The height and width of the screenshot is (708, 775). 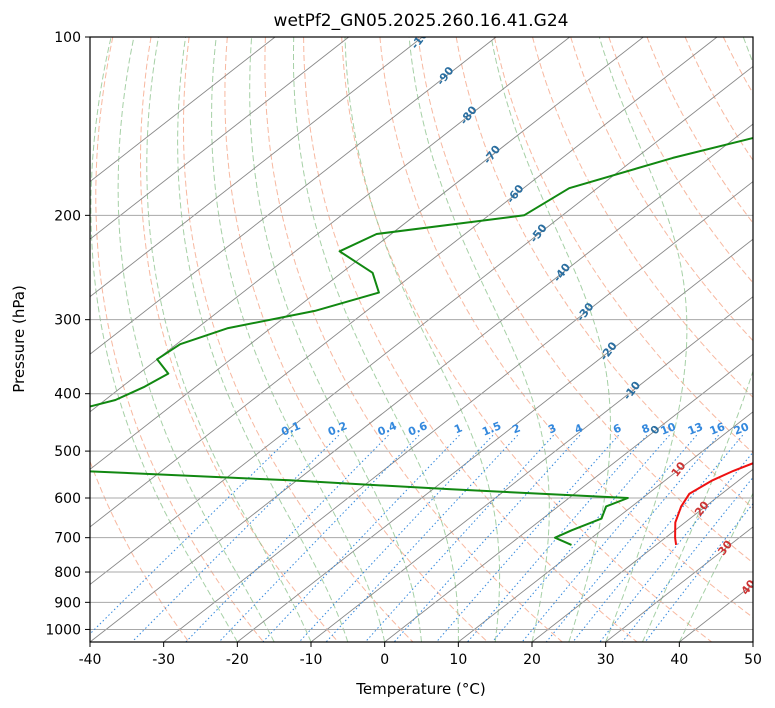 What do you see at coordinates (90, 660) in the screenshot?
I see `x-tick-label: -40` at bounding box center [90, 660].